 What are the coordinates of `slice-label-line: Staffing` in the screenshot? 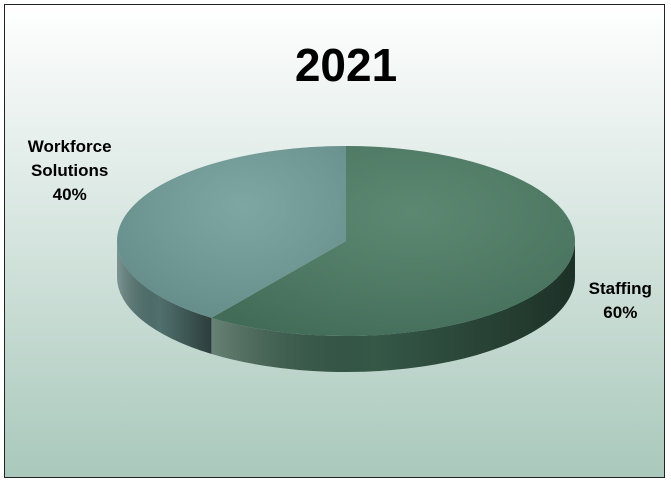 It's located at (620, 288).